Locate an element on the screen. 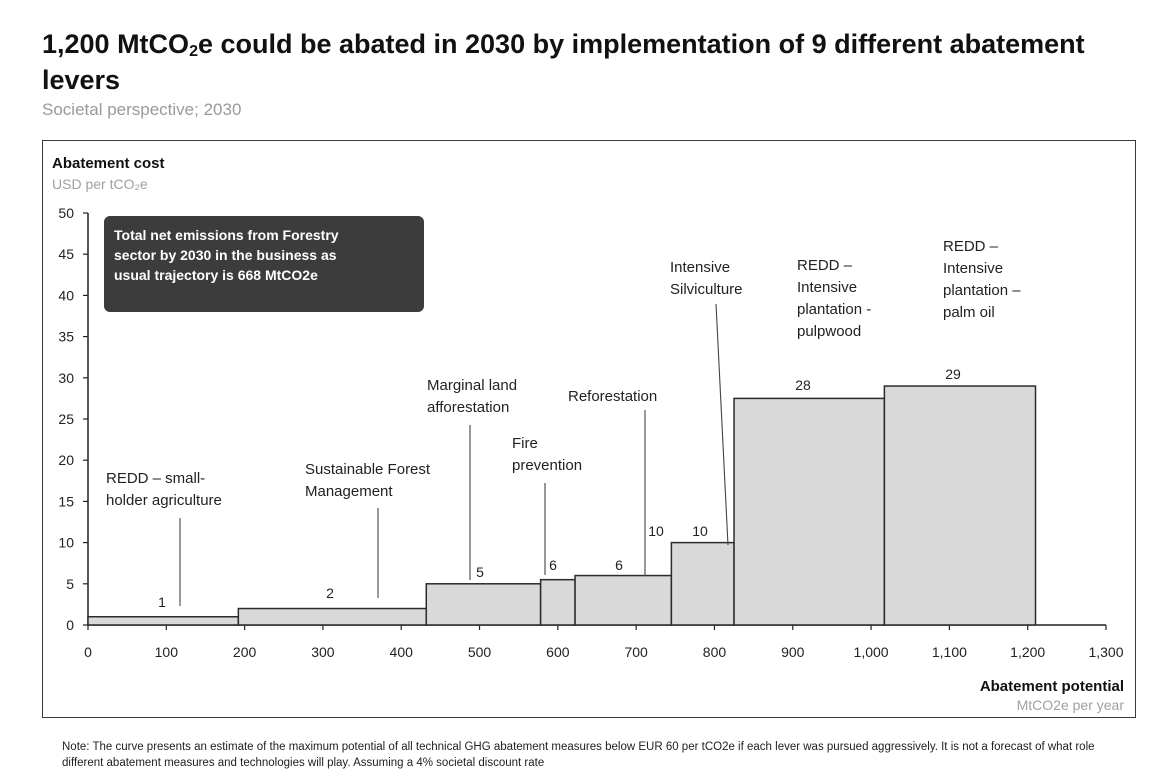 This screenshot has width=1156, height=779. x-tick-label: 1,300 is located at coordinates (1105, 652).